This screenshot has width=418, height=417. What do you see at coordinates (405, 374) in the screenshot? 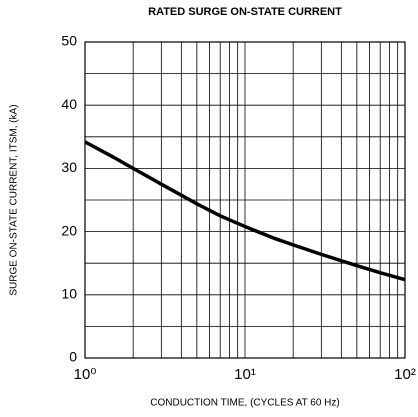
I see `x-tick-label: 10²` at bounding box center [405, 374].